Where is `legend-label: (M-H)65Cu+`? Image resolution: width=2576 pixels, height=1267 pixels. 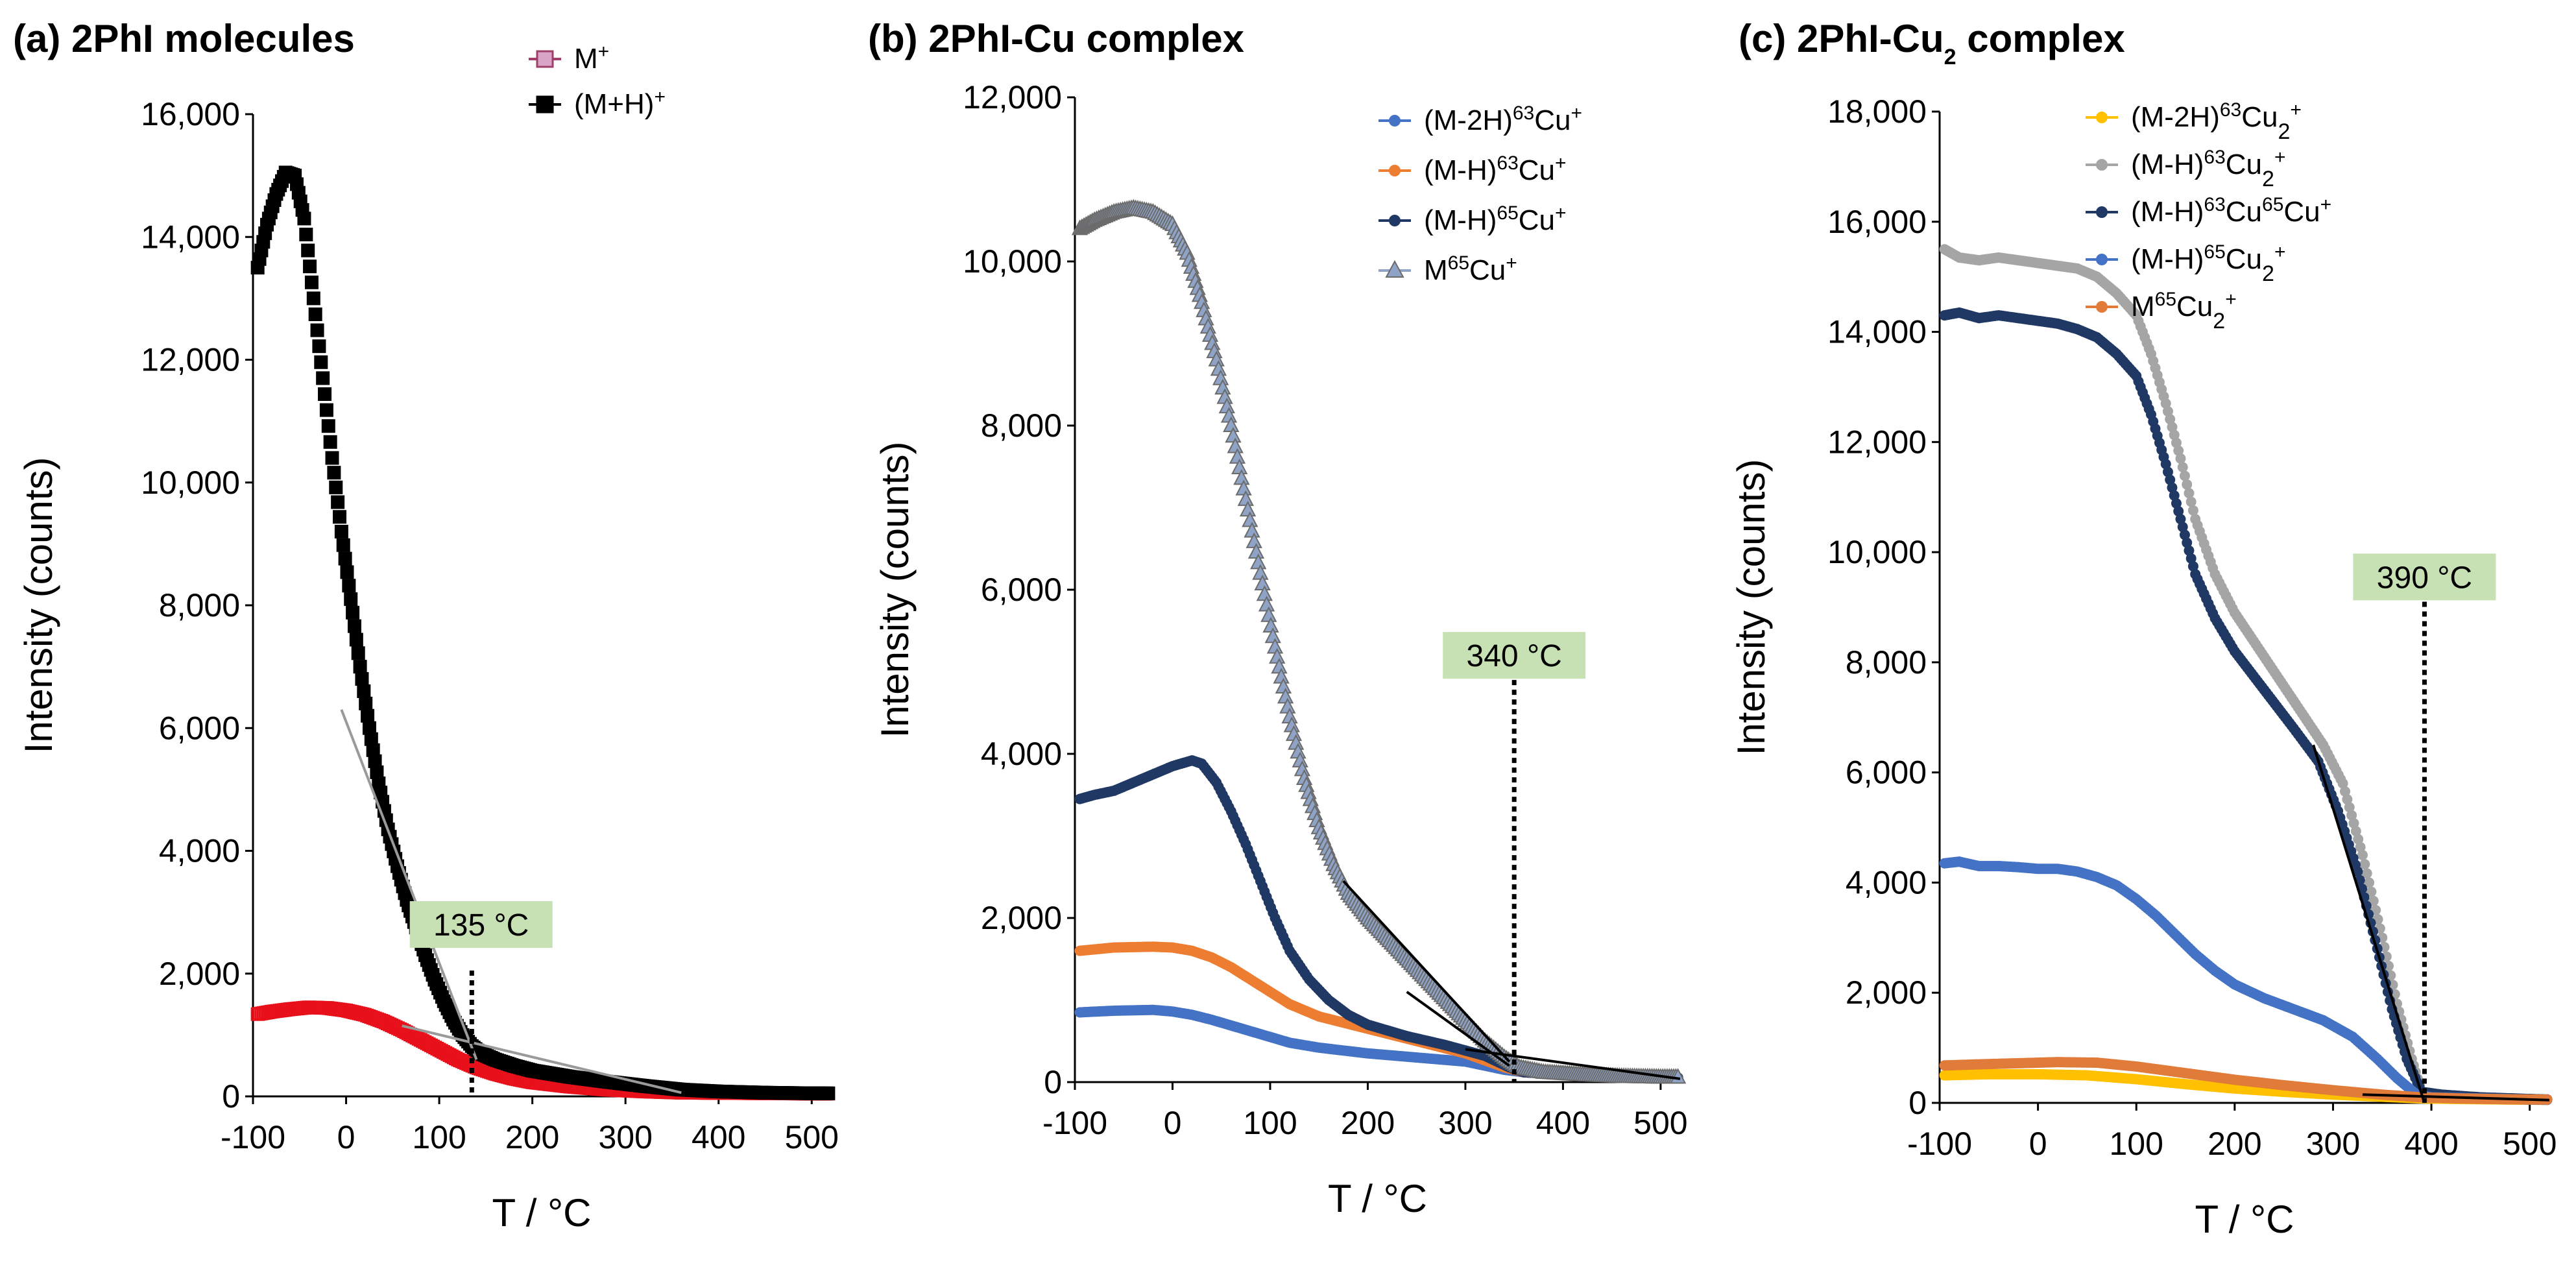 legend-label: (M-H)65Cu+ is located at coordinates (1495, 219).